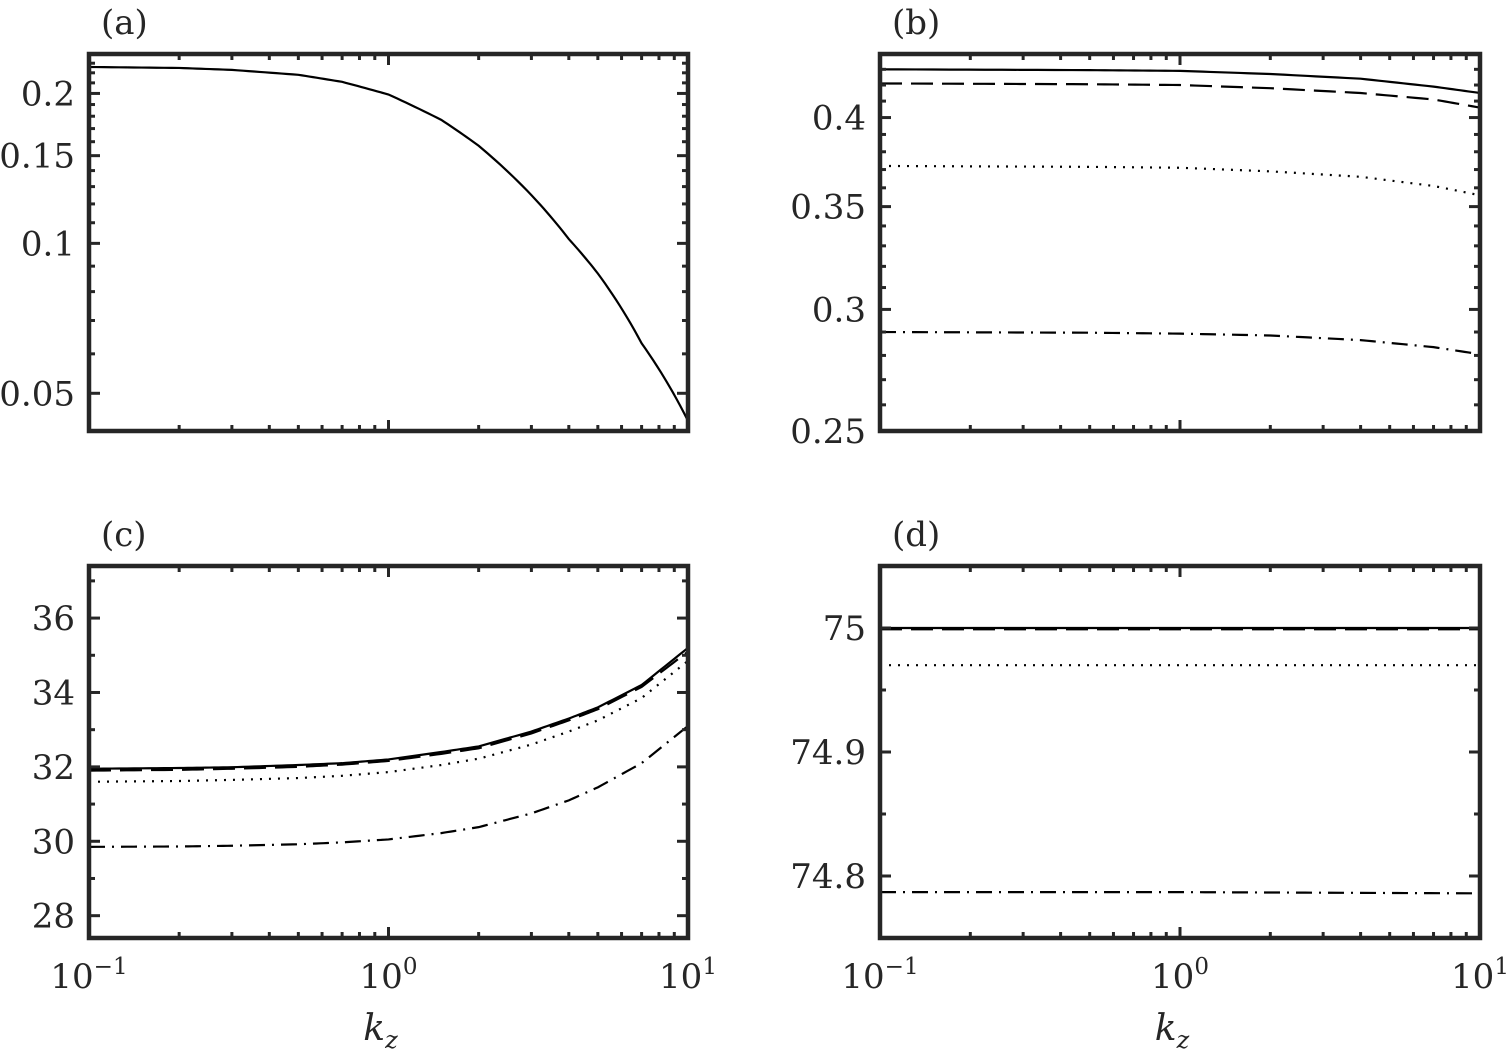 This screenshot has height=1051, width=1507. What do you see at coordinates (53, 693) in the screenshot?
I see `y-tick-label: 34` at bounding box center [53, 693].